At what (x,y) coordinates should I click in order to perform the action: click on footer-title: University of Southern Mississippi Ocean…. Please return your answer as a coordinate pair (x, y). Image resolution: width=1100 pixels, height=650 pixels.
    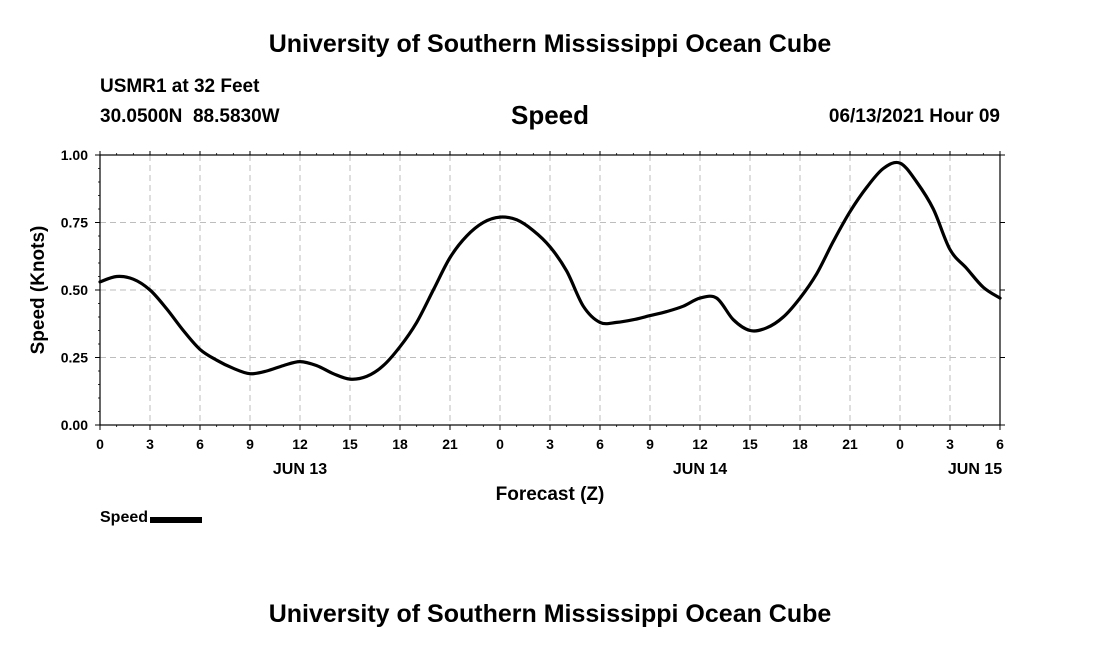
    Looking at the image, I should click on (550, 614).